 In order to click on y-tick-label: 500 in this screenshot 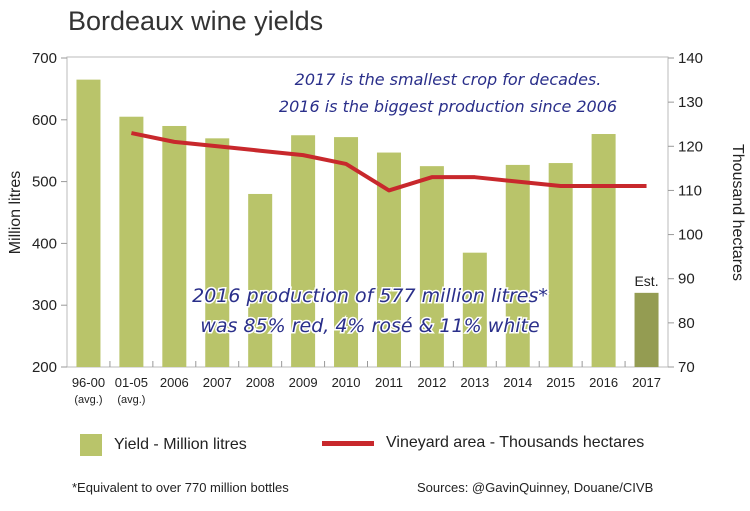, I will do `click(44, 182)`.